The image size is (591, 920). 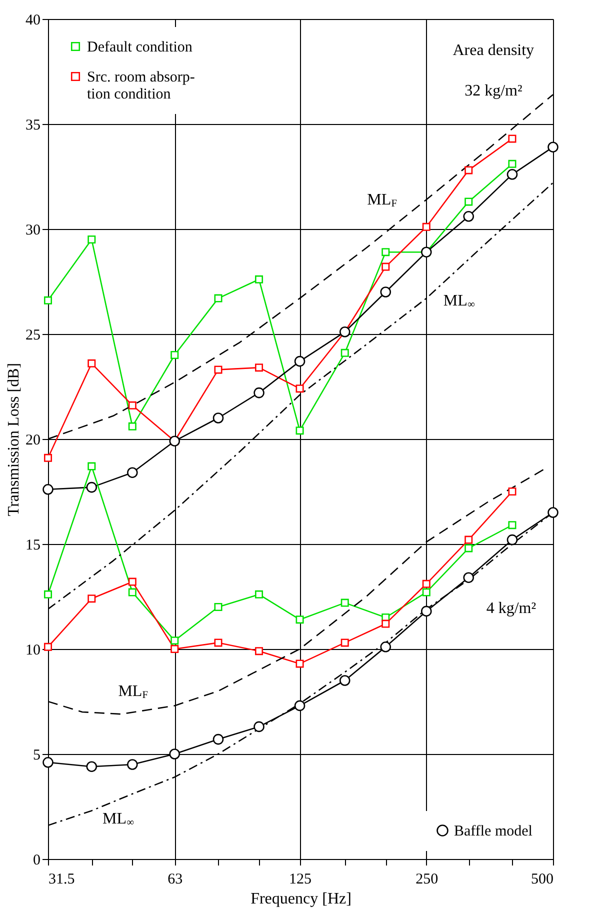 I want to click on x-tick-label: 500, so click(x=542, y=880).